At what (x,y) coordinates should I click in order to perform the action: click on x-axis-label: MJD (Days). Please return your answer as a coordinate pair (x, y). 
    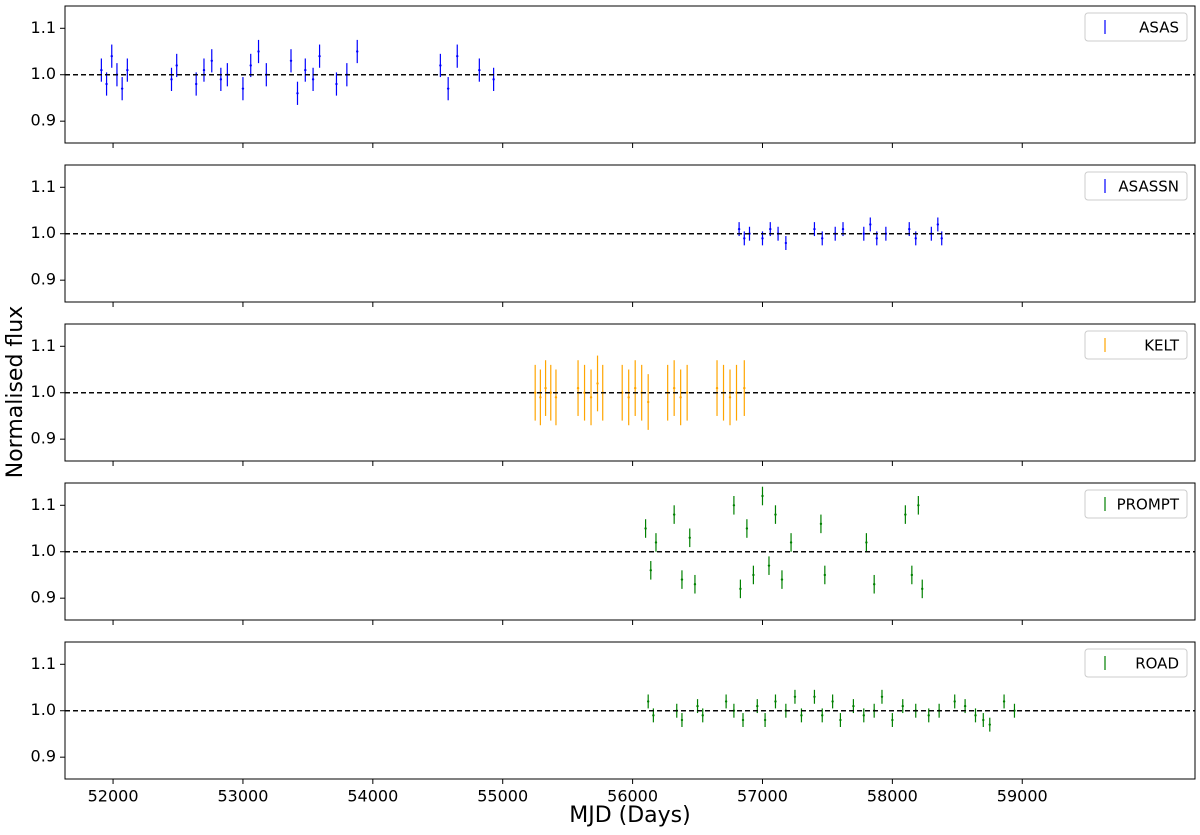
    Looking at the image, I should click on (629, 815).